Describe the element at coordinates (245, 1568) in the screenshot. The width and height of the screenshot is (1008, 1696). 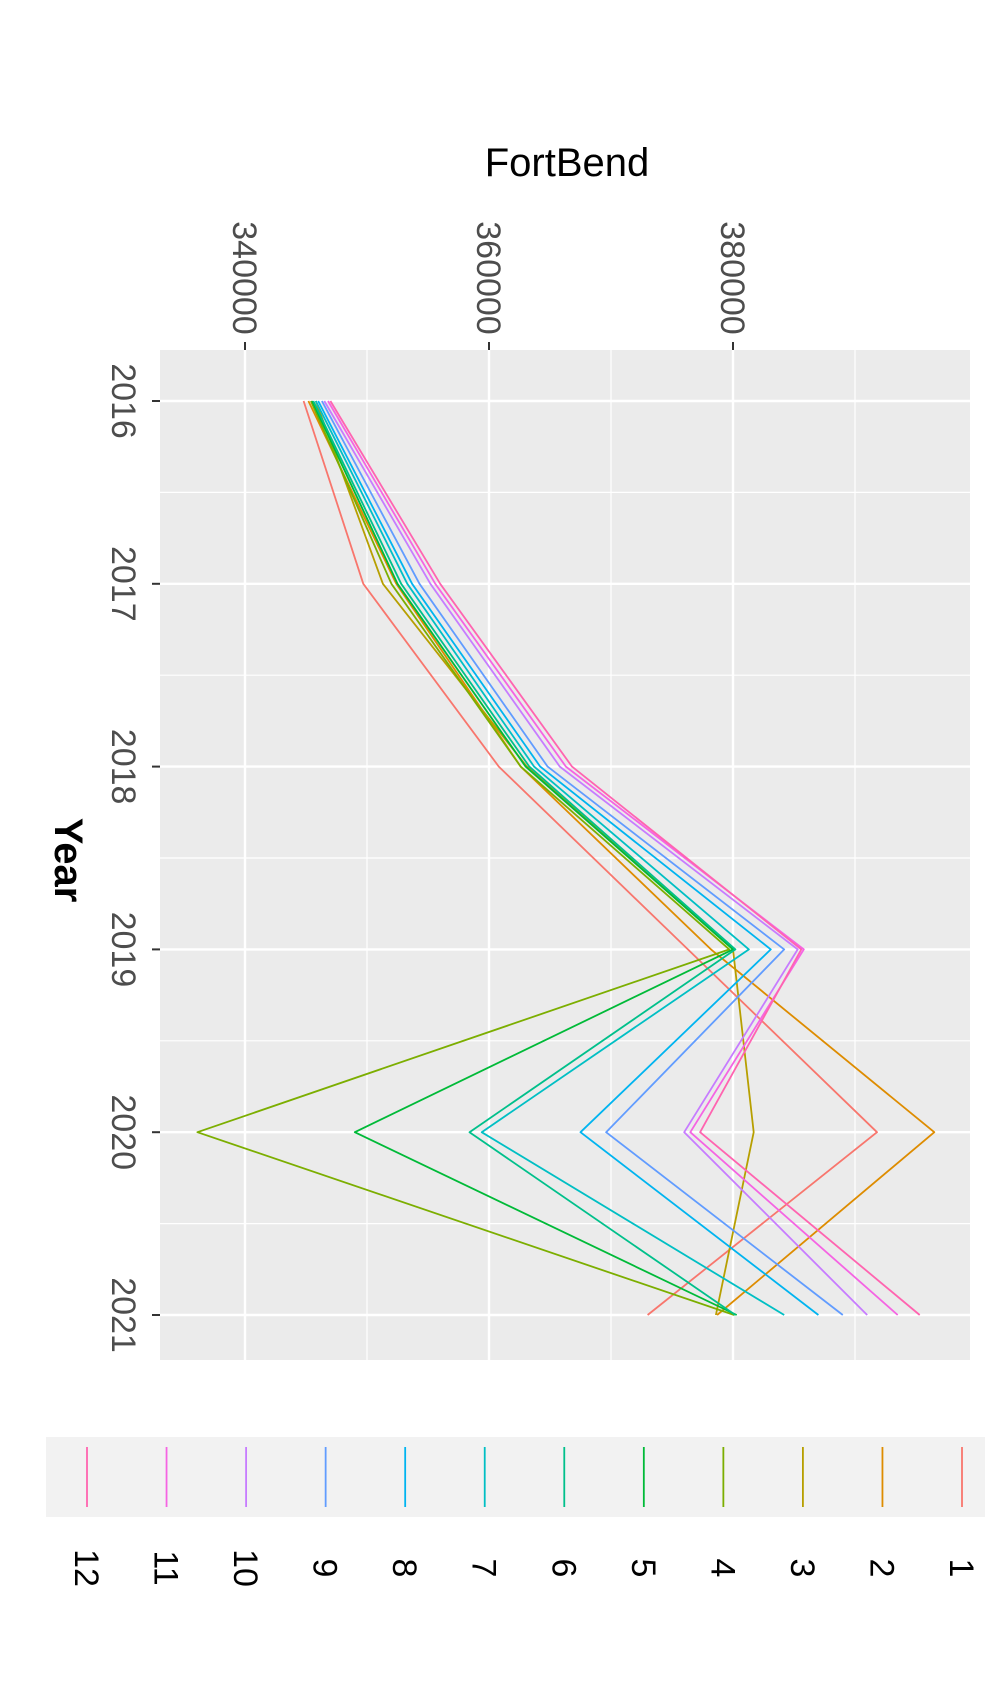
I see `legend-label-10: 10` at that location.